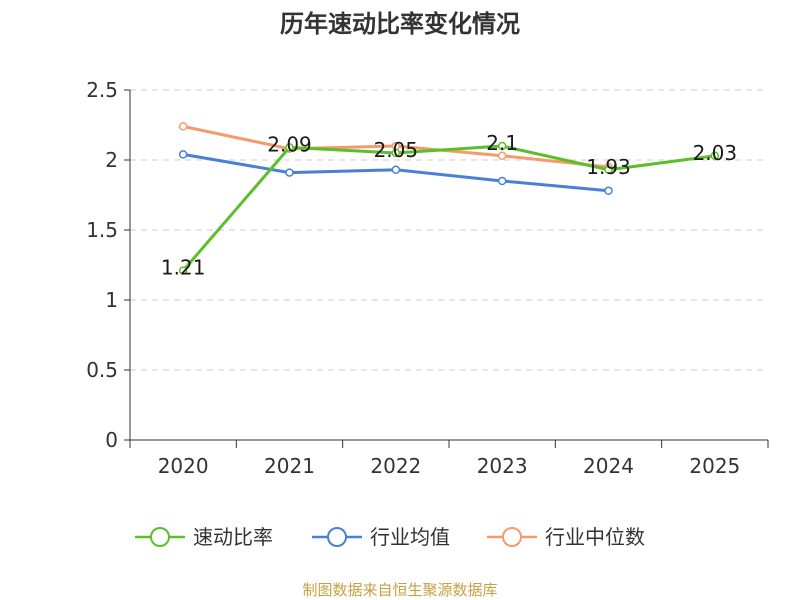 The height and width of the screenshot is (600, 800). Describe the element at coordinates (233, 537) in the screenshot. I see `legend-label: 速动比率` at that location.